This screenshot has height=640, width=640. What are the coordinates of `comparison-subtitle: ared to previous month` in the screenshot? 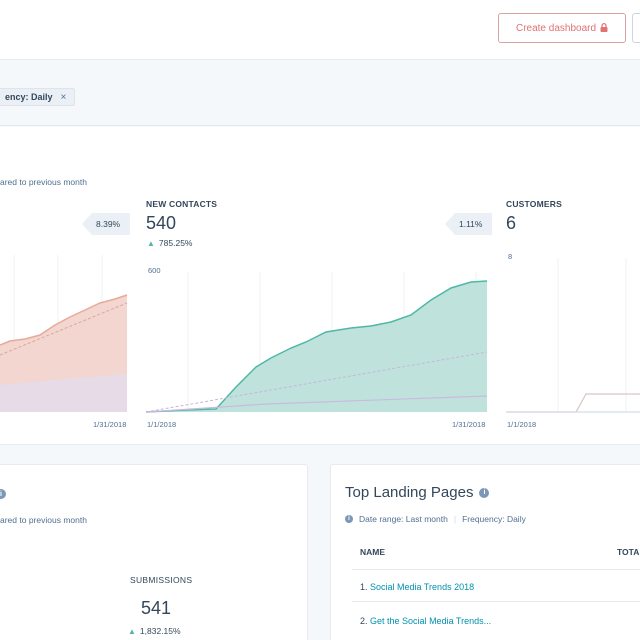 It's located at (43, 182).